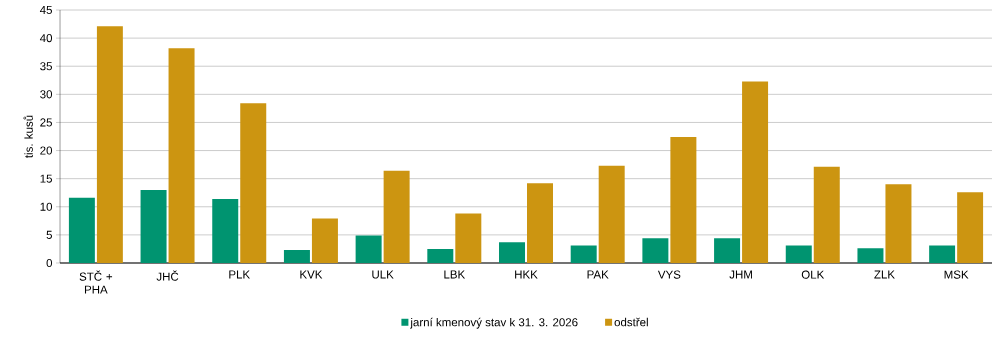  What do you see at coordinates (884, 274) in the screenshot?
I see `x-tick-label: ZLK` at bounding box center [884, 274].